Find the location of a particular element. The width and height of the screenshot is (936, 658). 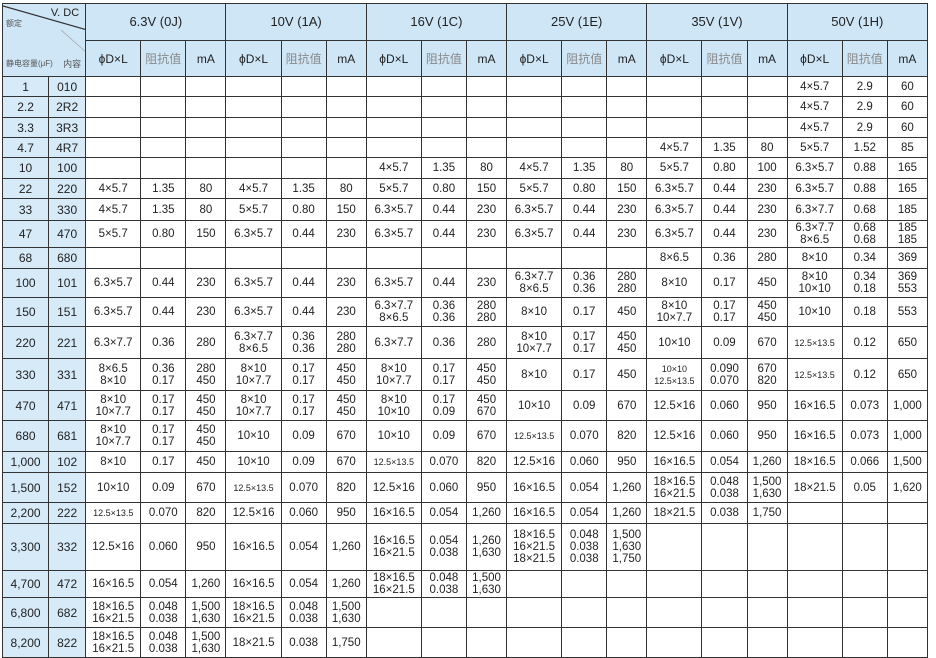

ripple-current-cell: 165 is located at coordinates (907, 168).